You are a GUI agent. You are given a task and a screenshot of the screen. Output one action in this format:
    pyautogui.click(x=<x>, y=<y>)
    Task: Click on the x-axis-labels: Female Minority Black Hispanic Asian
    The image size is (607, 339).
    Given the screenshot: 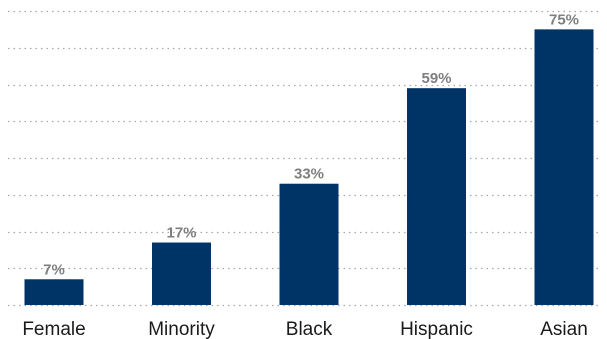 What is the action you would take?
    pyautogui.click(x=304, y=329)
    